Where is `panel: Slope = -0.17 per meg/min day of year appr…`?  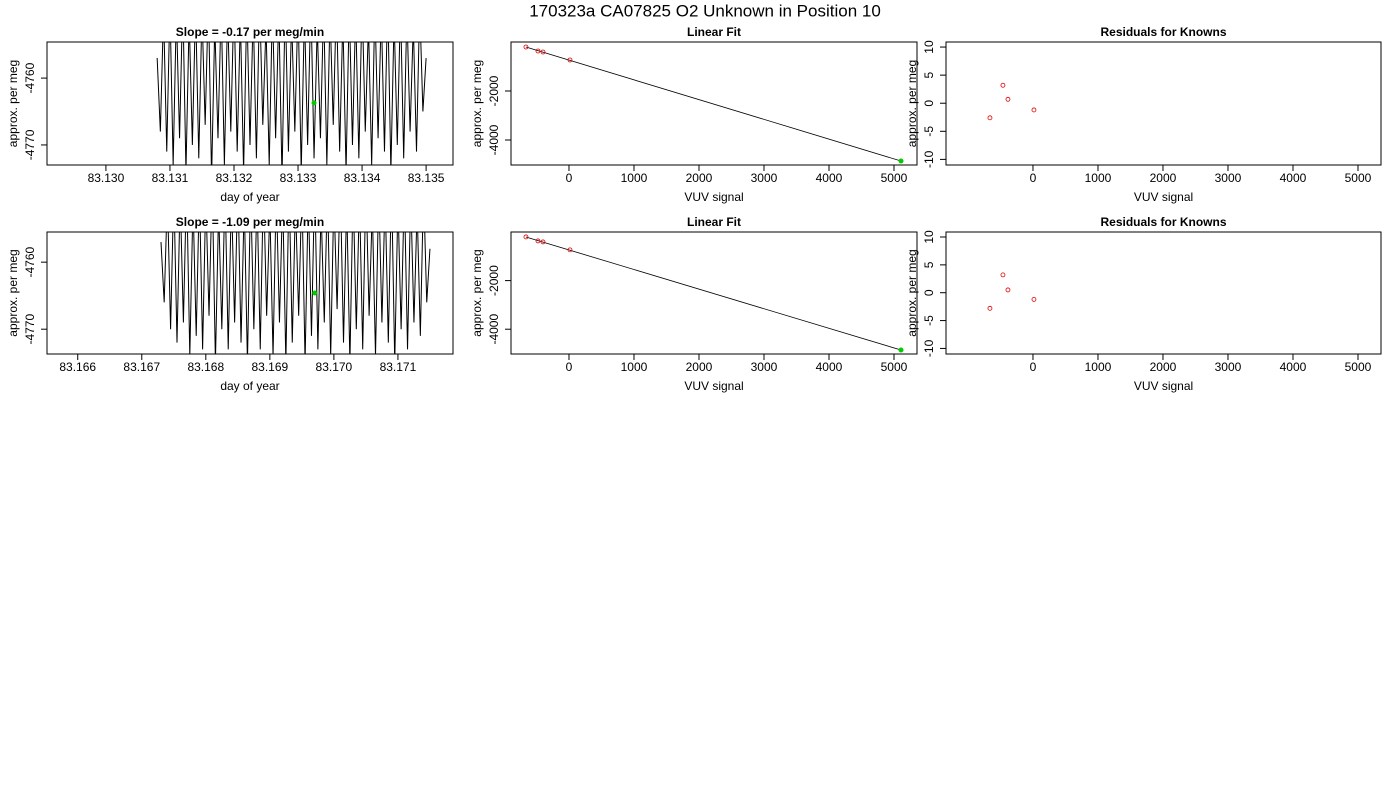
panel: Slope = -0.17 per meg/min day of year appr… is located at coordinates (230, 114).